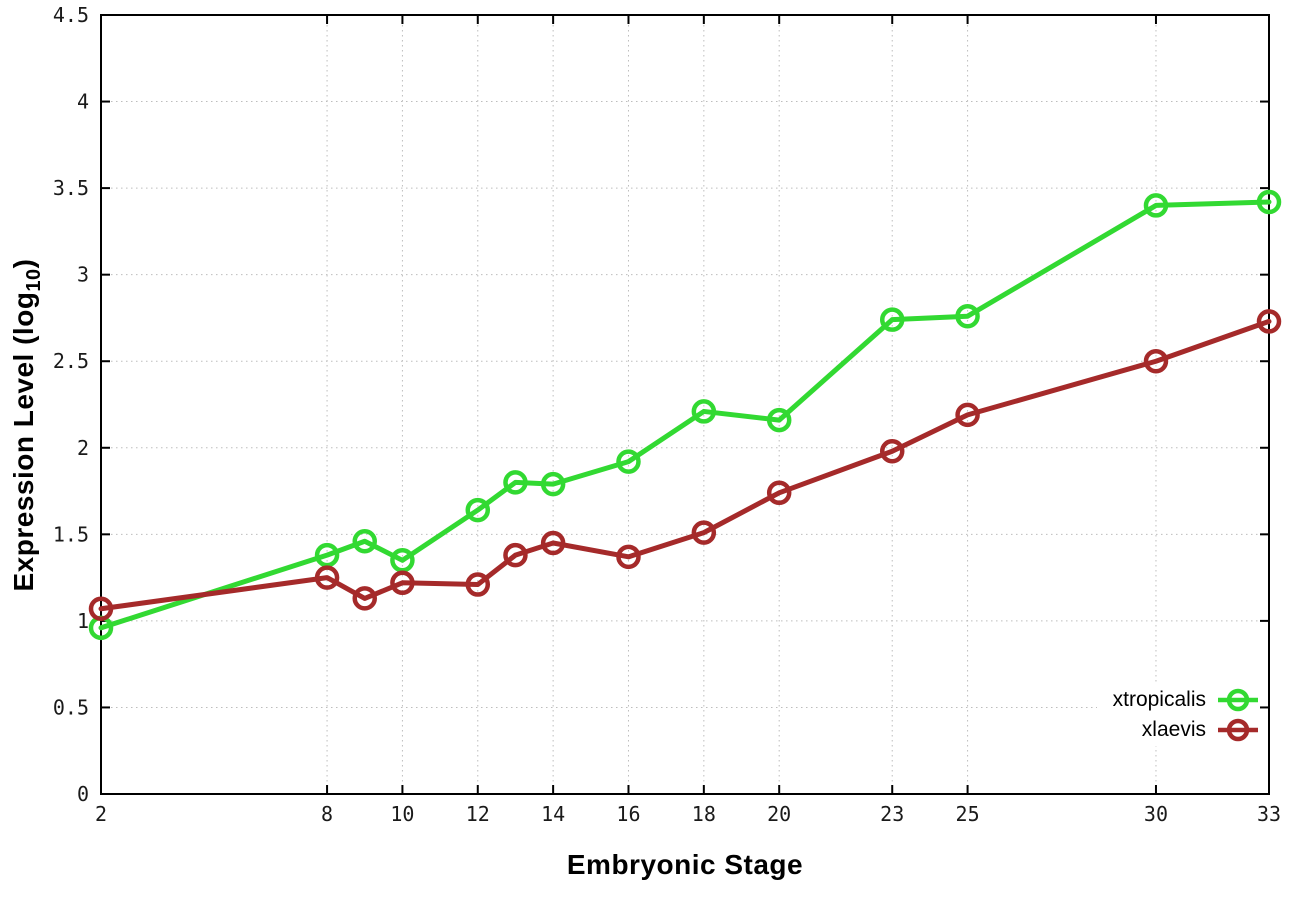 This screenshot has width=1296, height=907. I want to click on x-tick-label: 20, so click(779, 814).